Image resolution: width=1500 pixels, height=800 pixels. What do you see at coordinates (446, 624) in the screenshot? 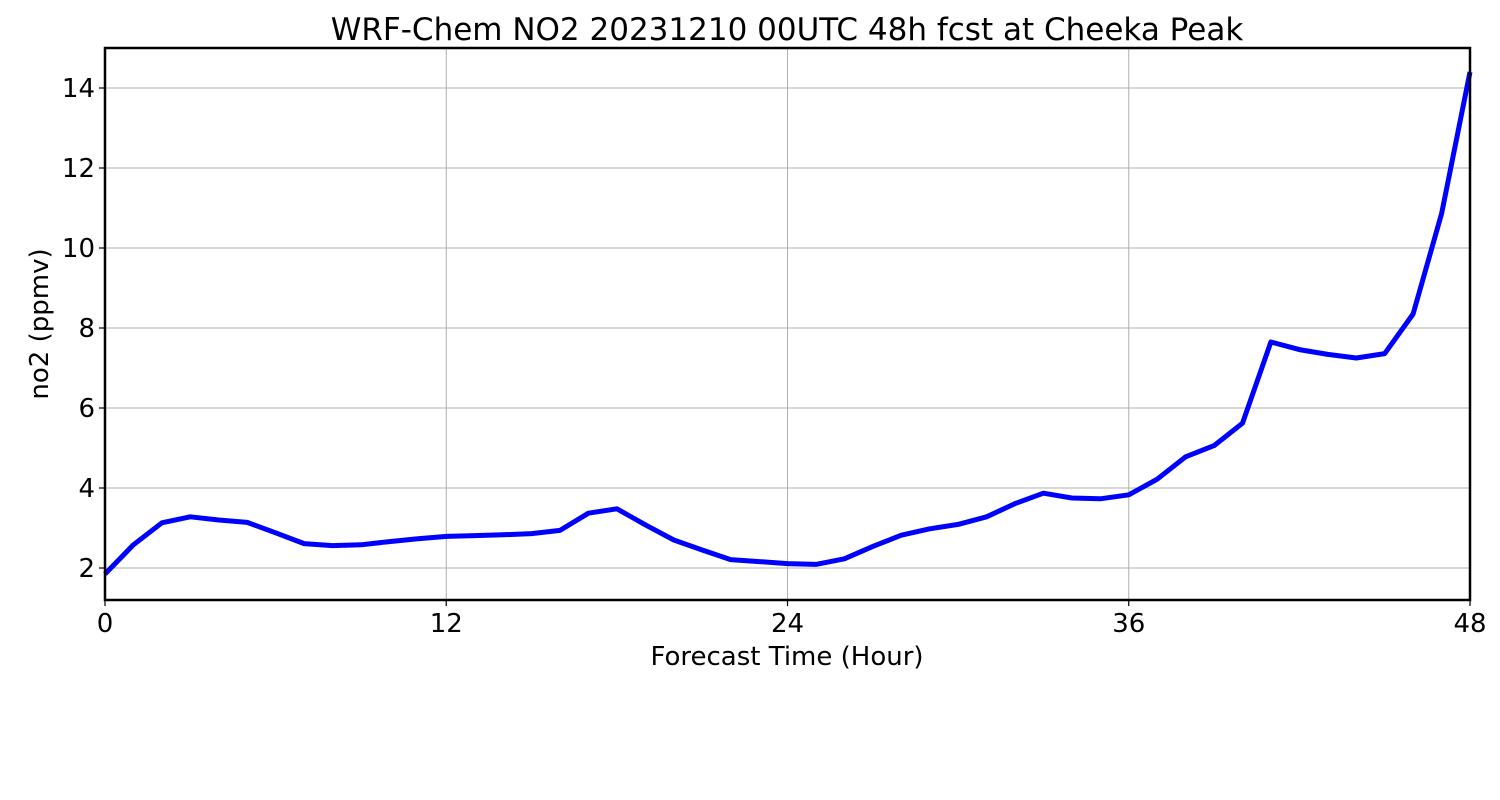
I see `x-tick-label: 12` at bounding box center [446, 624].